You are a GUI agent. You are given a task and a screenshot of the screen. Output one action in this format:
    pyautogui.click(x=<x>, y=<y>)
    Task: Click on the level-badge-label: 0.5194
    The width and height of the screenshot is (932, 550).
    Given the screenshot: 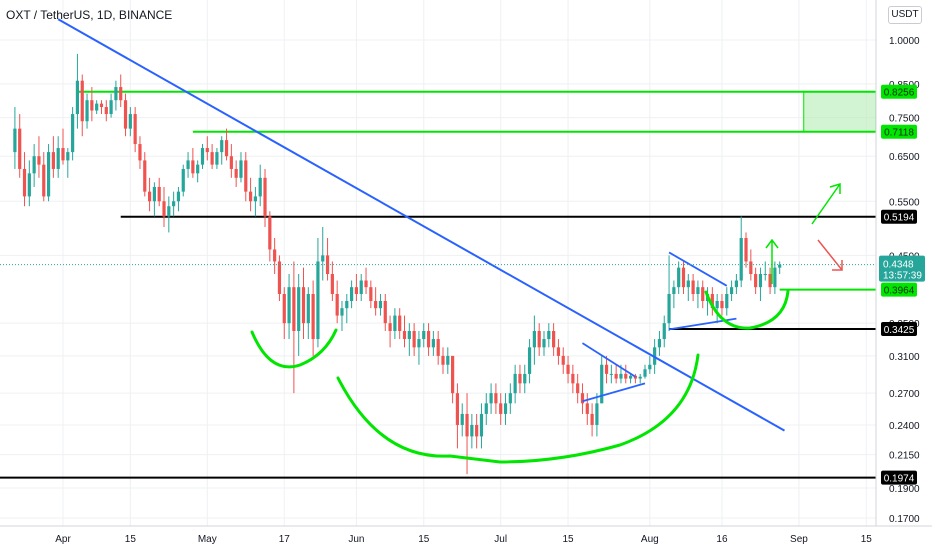 What is the action you would take?
    pyautogui.click(x=899, y=218)
    